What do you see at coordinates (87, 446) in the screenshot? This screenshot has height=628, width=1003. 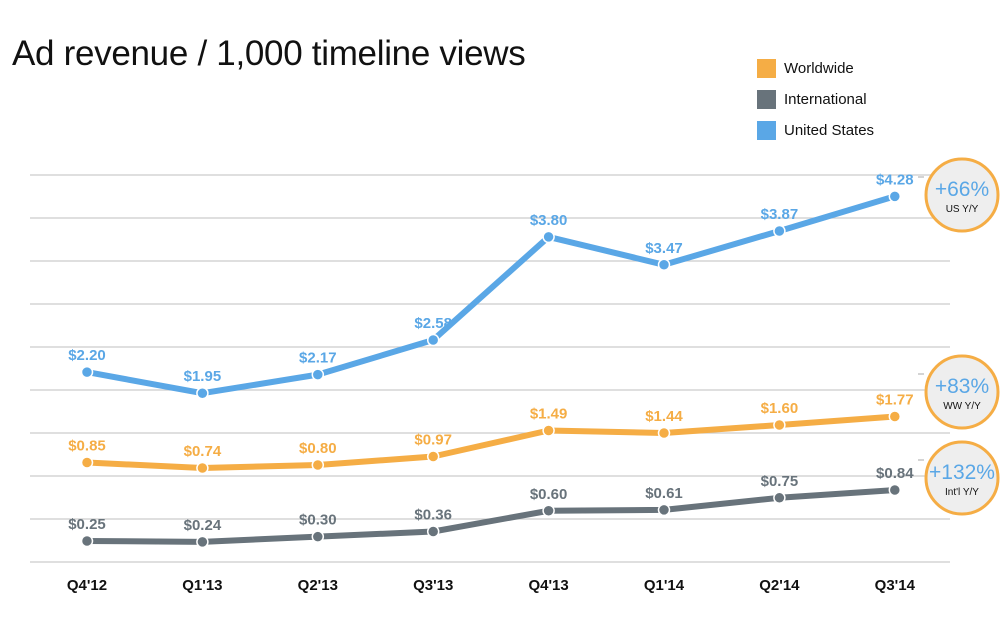 I see `data-label-ww: $0.85` at bounding box center [87, 446].